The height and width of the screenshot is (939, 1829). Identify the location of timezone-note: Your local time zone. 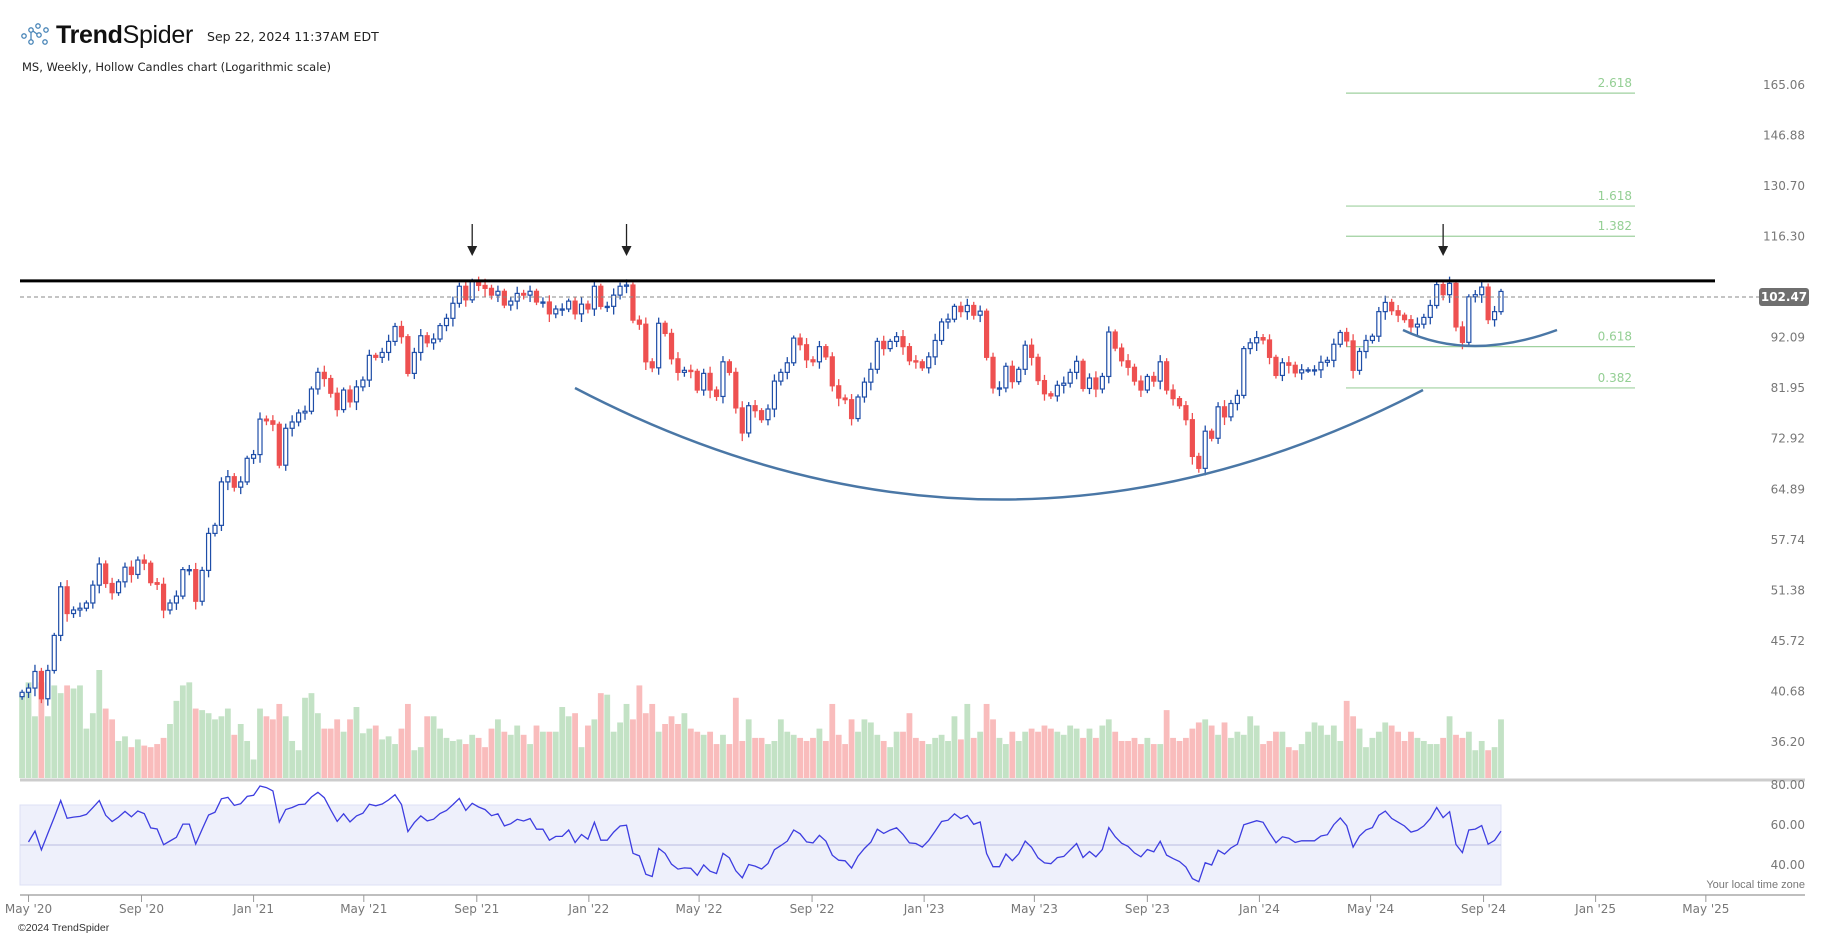
(1755, 885).